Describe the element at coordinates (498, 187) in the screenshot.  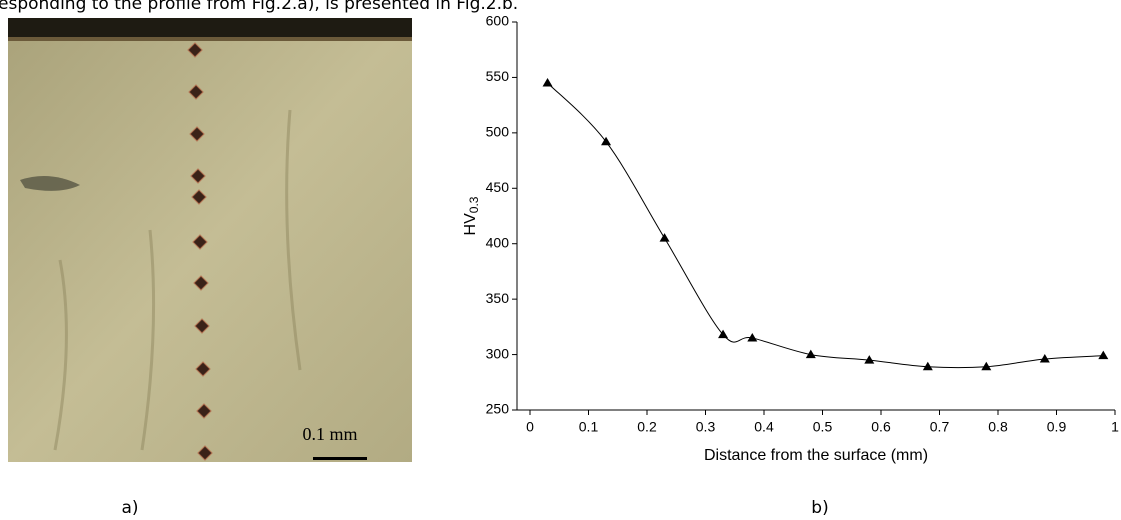
I see `y-tick-label: 450` at that location.